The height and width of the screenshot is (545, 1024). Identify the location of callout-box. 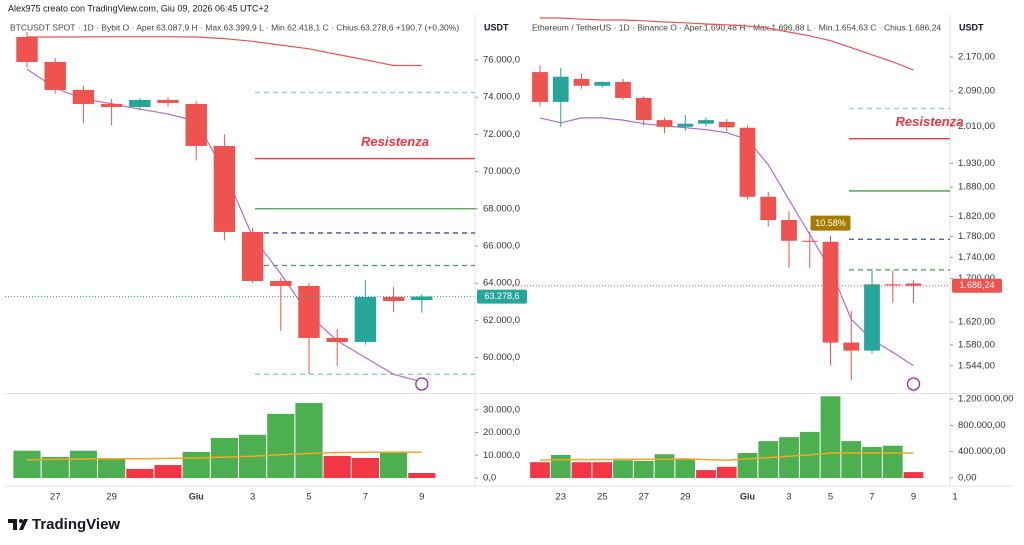
(830, 223).